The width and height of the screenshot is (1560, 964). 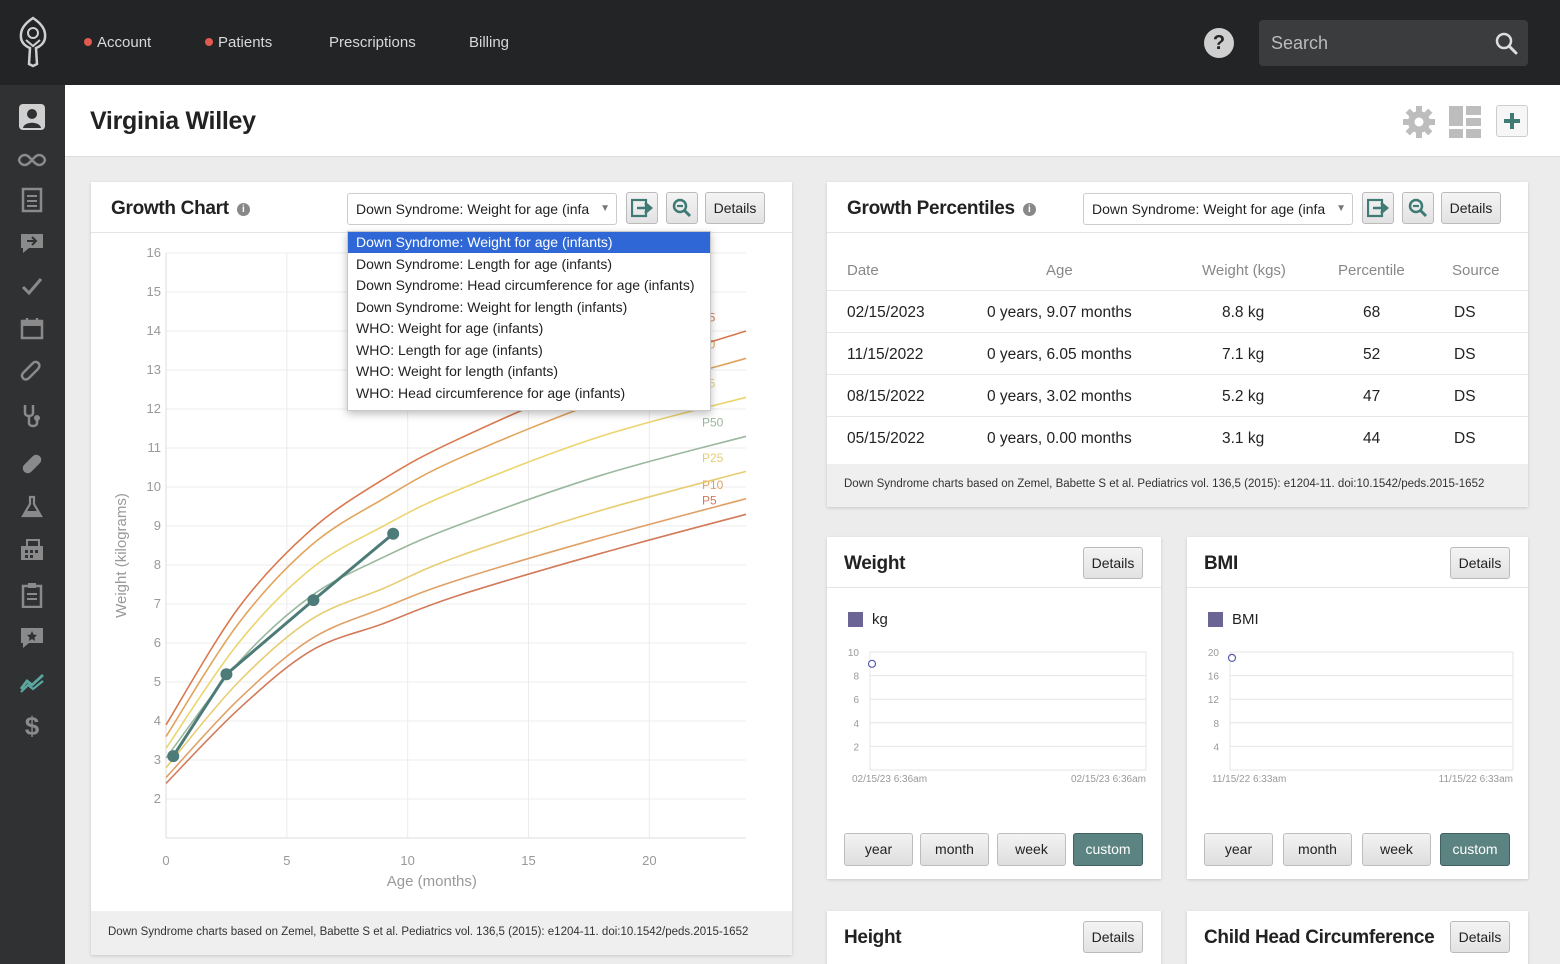 I want to click on table-cell: 0 years, 9.07 months, so click(x=1059, y=312).